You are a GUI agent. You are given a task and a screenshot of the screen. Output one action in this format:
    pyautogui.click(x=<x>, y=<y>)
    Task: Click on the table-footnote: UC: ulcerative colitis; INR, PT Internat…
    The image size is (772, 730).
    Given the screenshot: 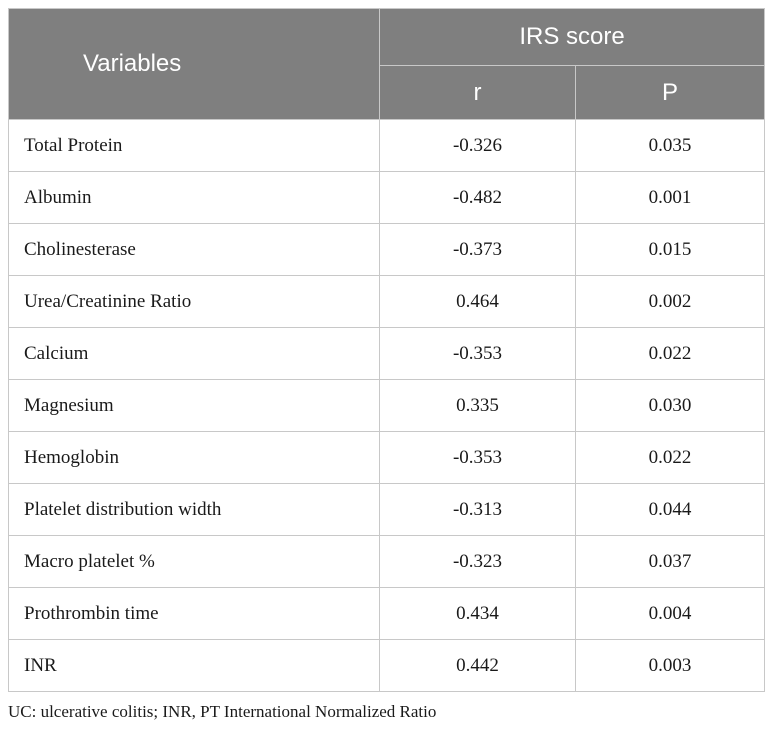 What is the action you would take?
    pyautogui.click(x=222, y=711)
    